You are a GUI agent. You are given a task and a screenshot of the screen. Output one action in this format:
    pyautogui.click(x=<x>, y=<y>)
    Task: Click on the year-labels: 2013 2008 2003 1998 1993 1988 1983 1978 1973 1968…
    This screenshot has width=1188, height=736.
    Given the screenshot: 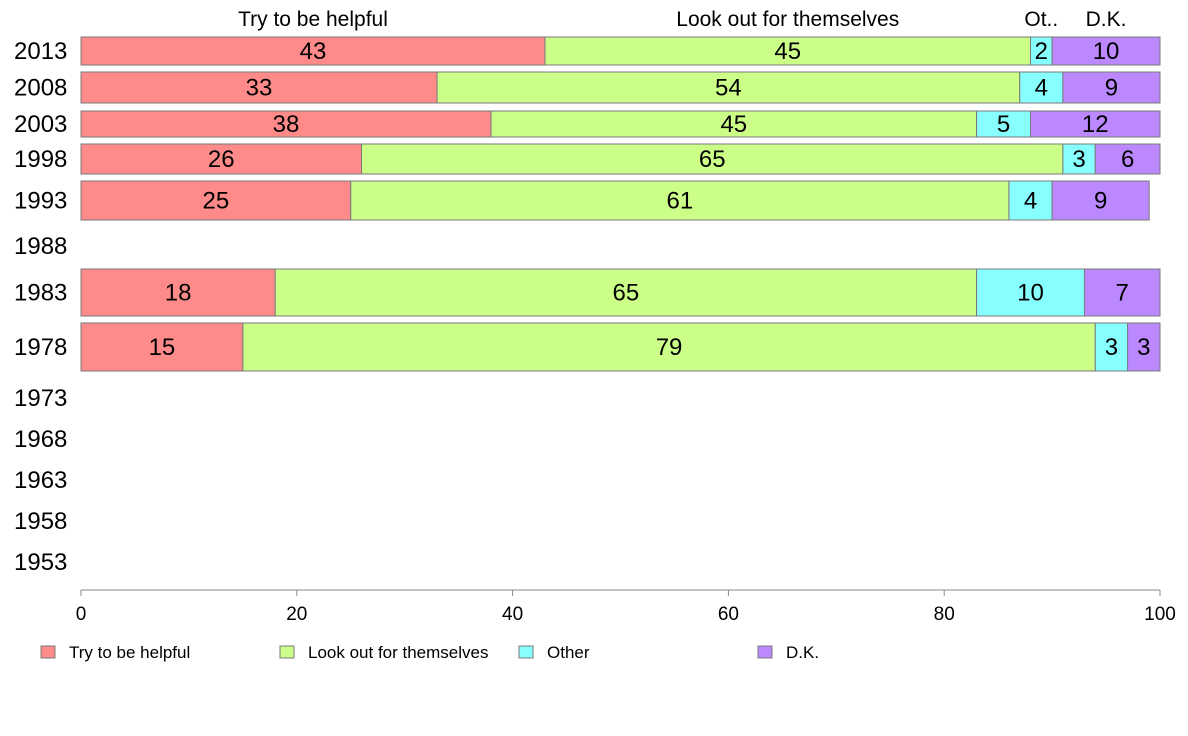 What is the action you would take?
    pyautogui.click(x=40, y=307)
    